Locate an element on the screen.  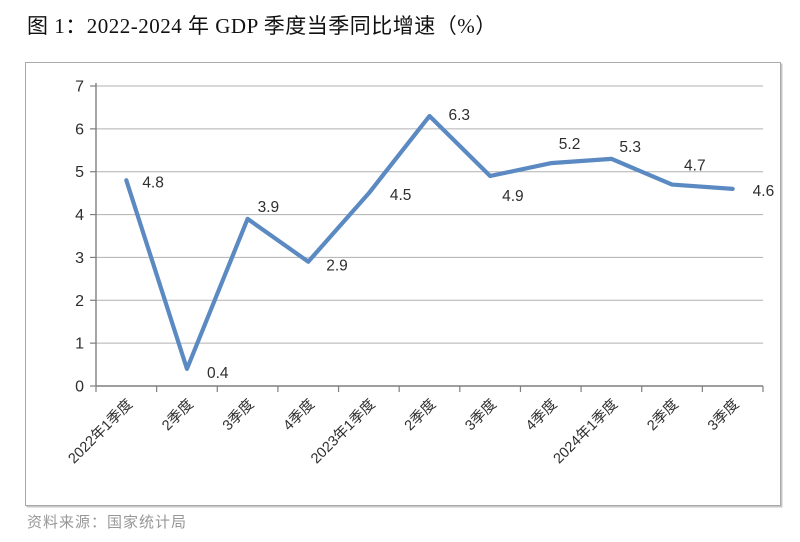
data-label: 6.3 is located at coordinates (460, 115).